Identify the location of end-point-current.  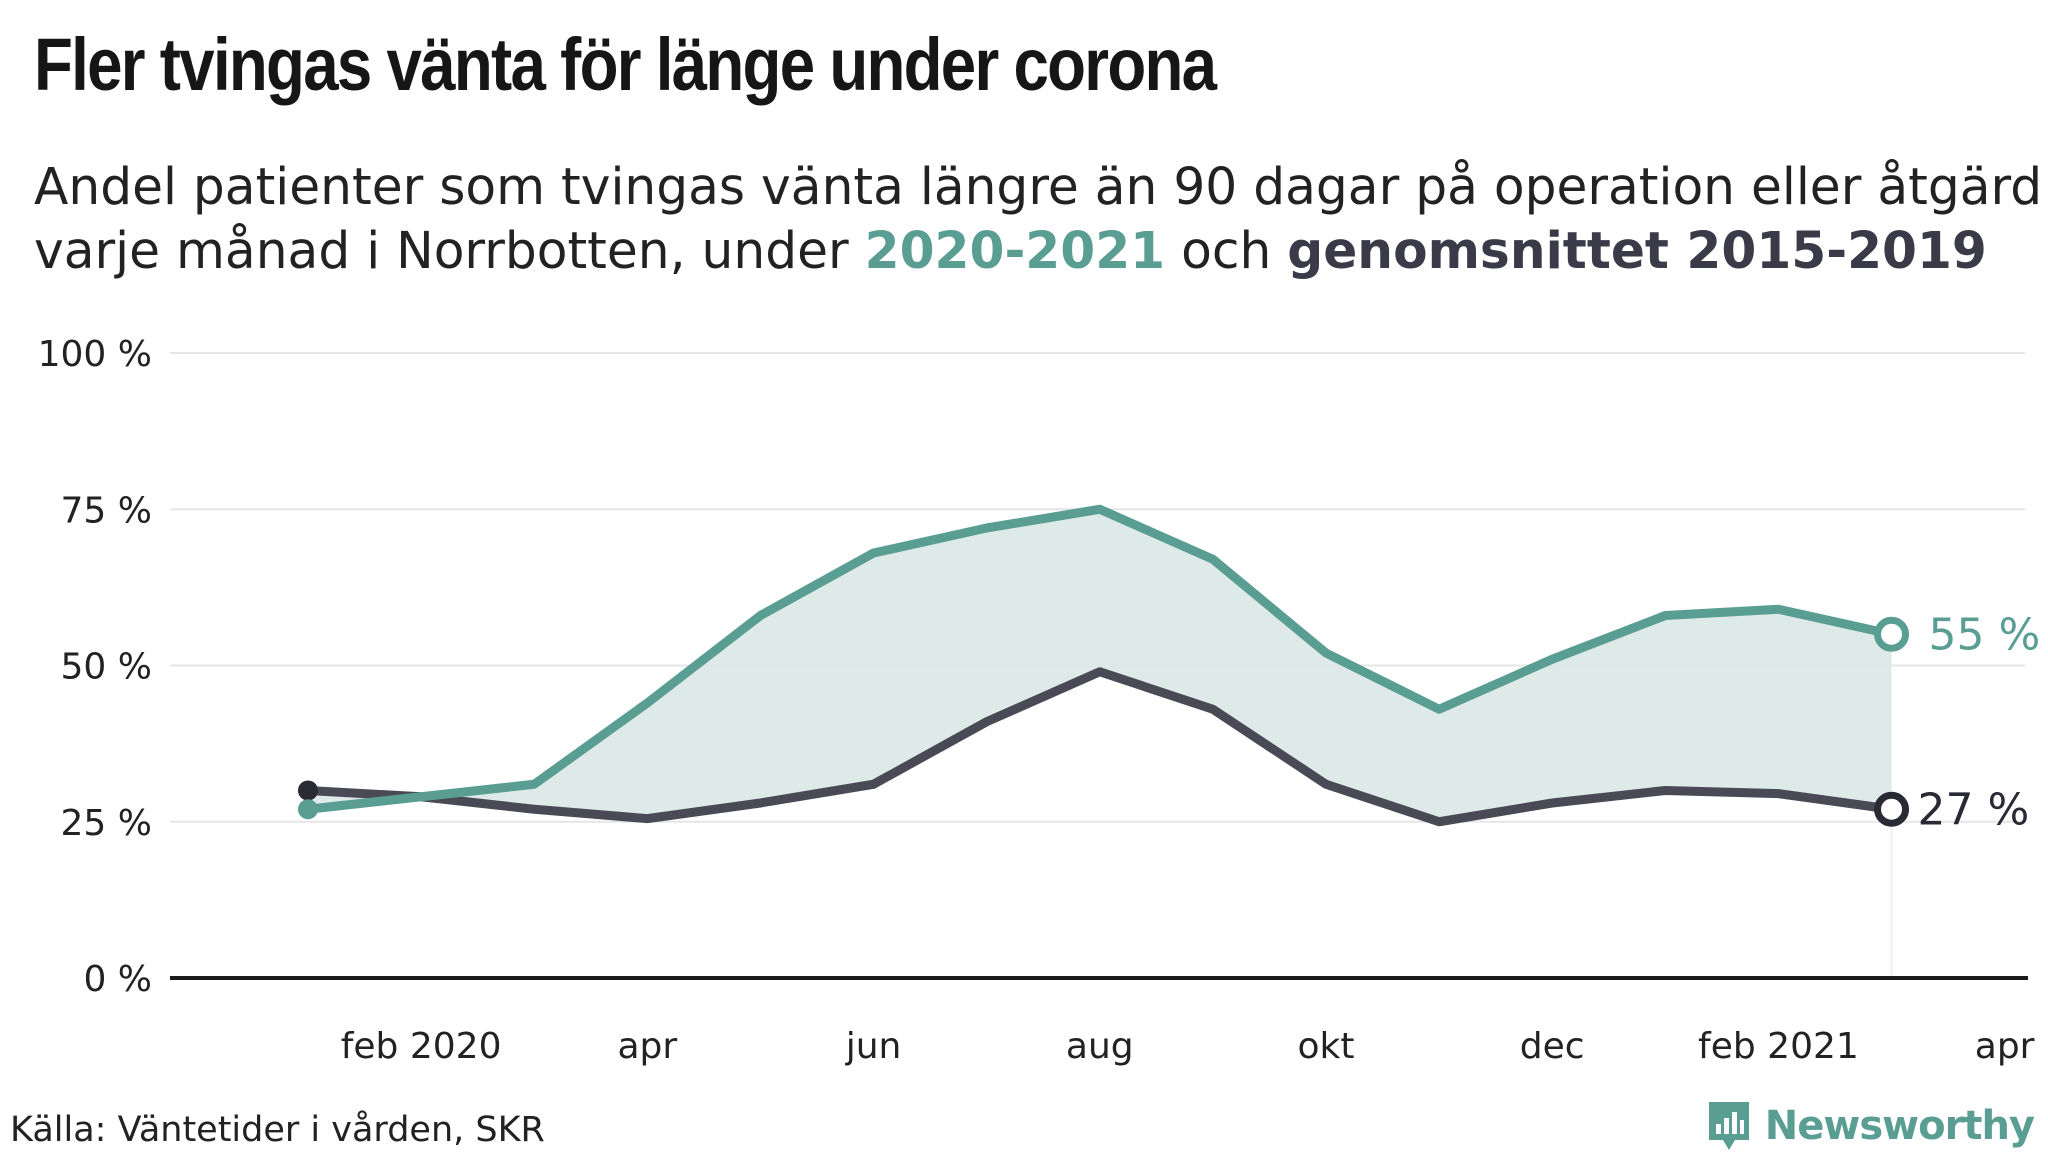
(1892, 634).